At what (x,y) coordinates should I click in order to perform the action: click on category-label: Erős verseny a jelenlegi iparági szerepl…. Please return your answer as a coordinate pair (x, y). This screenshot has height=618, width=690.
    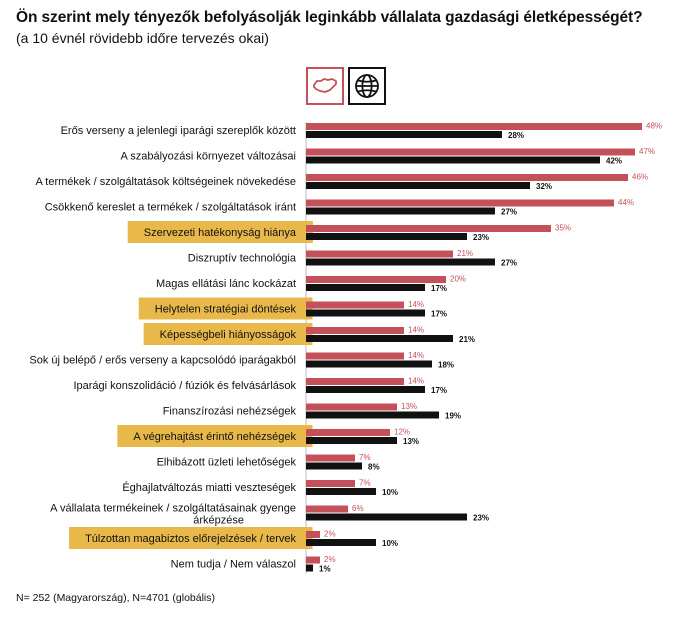
    Looking at the image, I should click on (178, 131).